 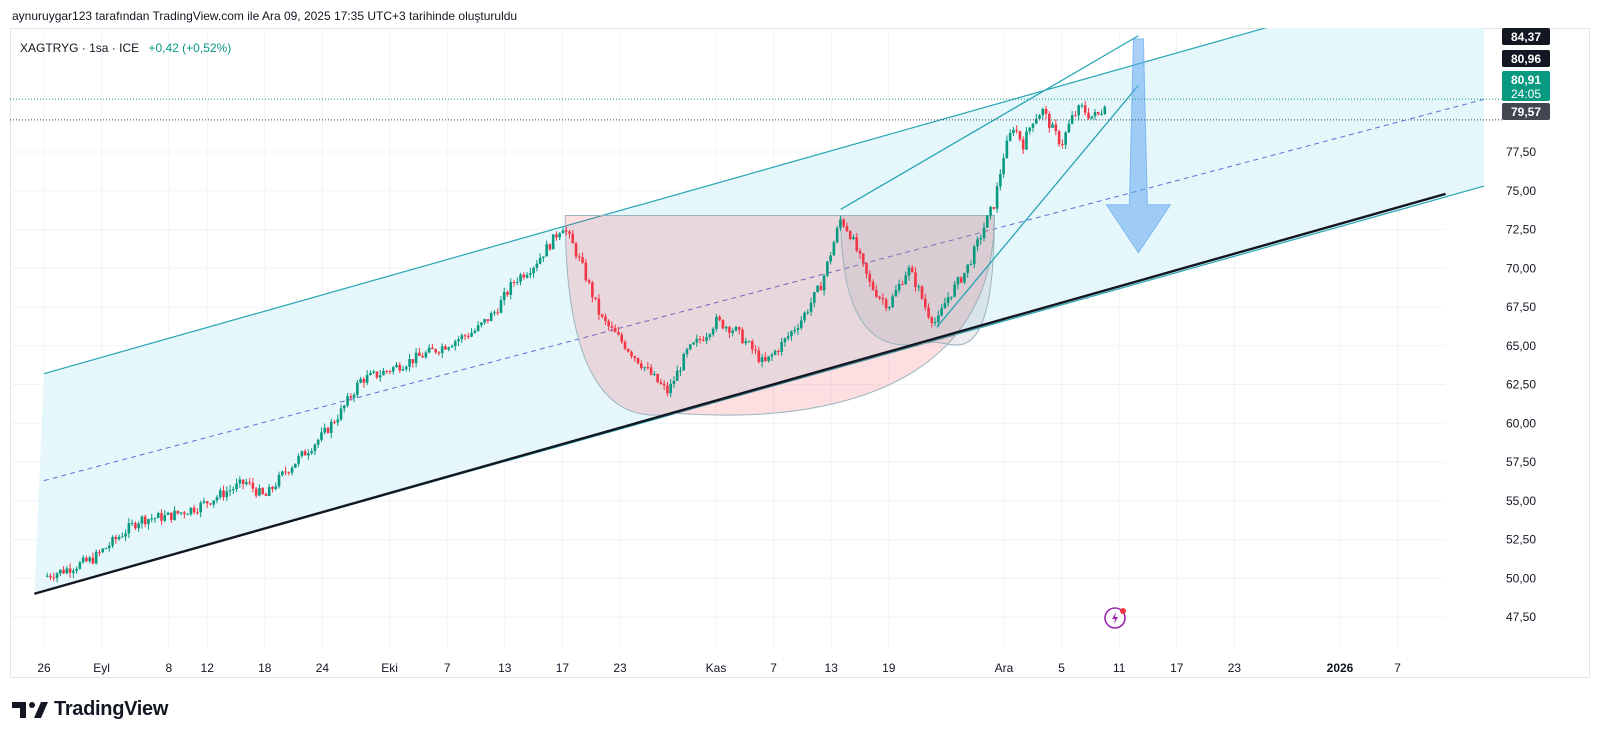 What do you see at coordinates (125, 48) in the screenshot?
I see `symbol-legend: XAGTRYG · 1sa · ICE +0,42 (+0,52%)` at bounding box center [125, 48].